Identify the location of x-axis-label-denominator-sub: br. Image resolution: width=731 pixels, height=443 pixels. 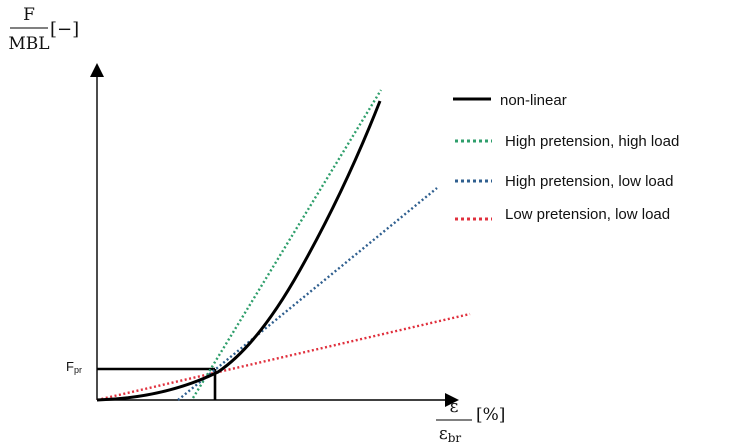
(455, 437).